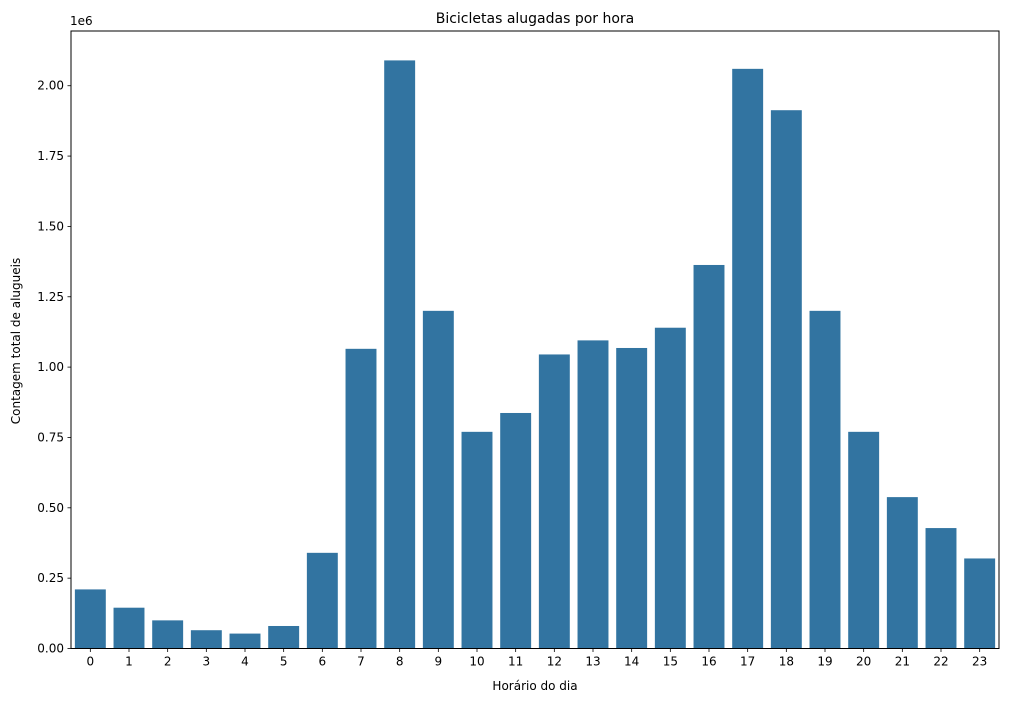  I want to click on x-tick-label: 16, so click(708, 662).